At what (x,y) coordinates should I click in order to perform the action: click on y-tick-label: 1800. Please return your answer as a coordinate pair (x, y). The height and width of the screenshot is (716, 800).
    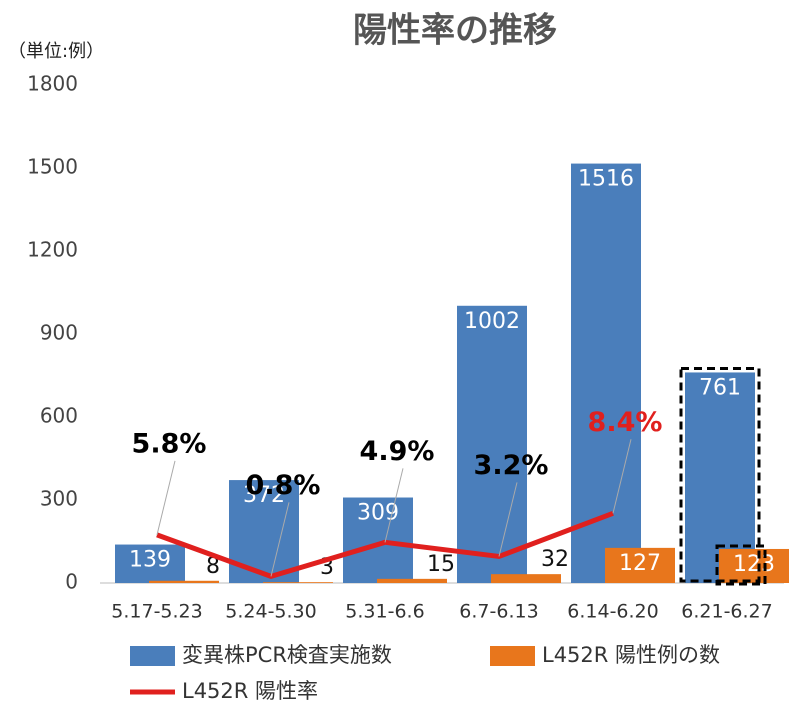
    Looking at the image, I should click on (52, 84).